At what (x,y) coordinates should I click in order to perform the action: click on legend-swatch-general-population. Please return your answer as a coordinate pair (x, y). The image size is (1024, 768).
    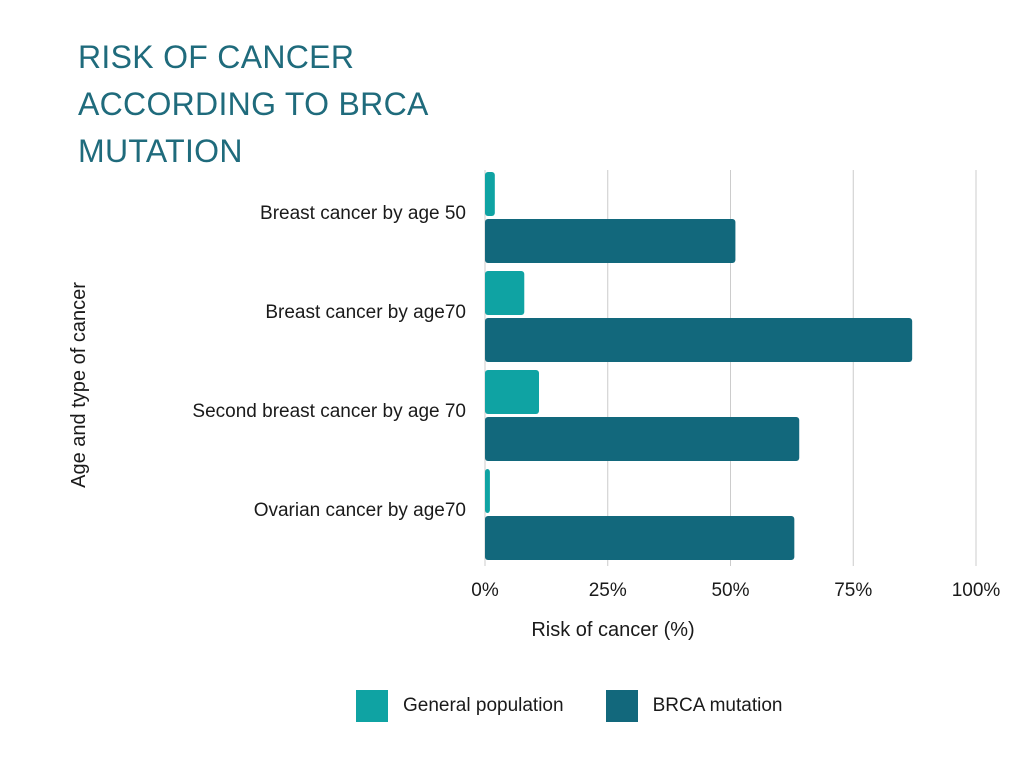
    Looking at the image, I should click on (372, 706).